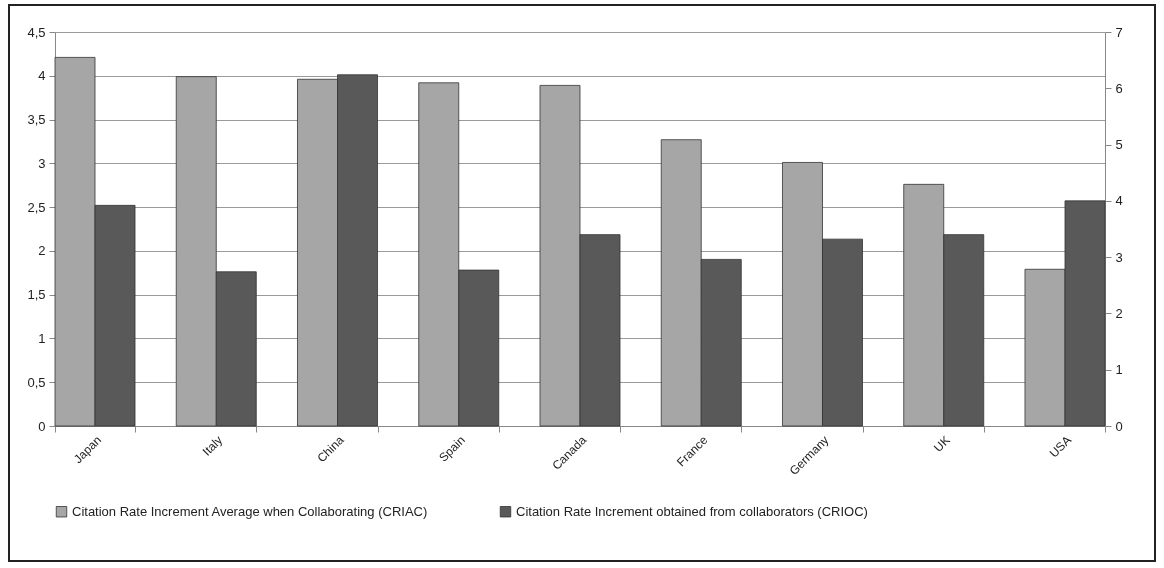 This screenshot has height=568, width=1164. What do you see at coordinates (692, 511) in the screenshot?
I see `legend-label: Citation Rate Increment obtained from collaborators (CRIOC)` at bounding box center [692, 511].